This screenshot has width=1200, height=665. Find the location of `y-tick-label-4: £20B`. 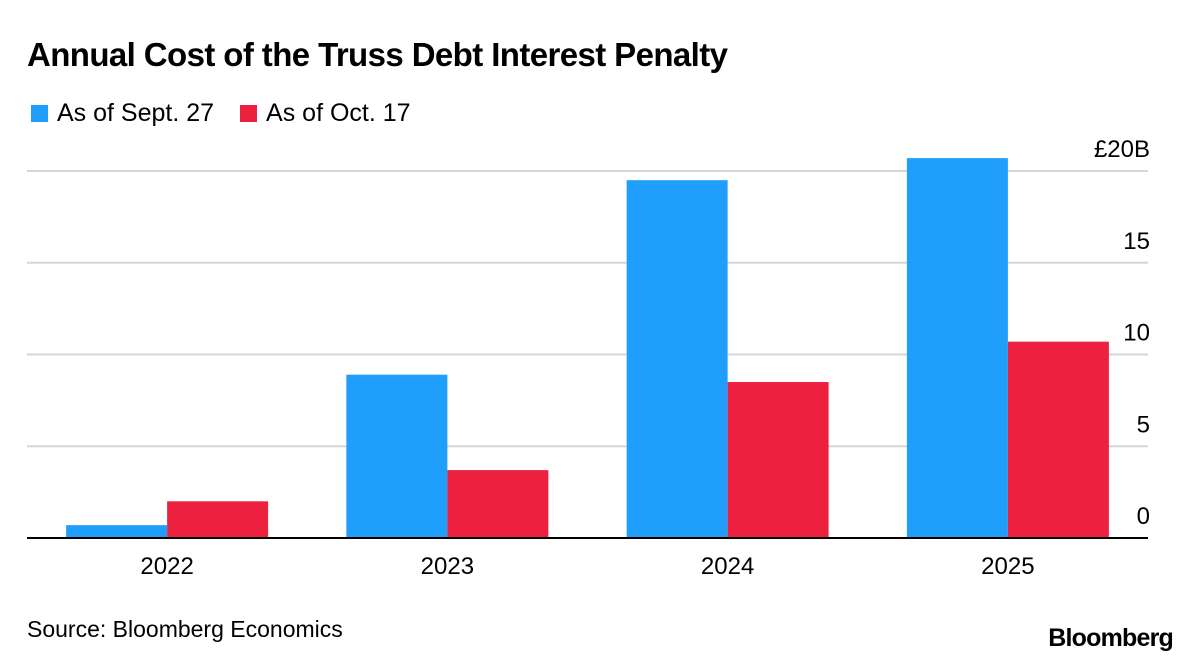

y-tick-label-4: £20B is located at coordinates (1122, 149).